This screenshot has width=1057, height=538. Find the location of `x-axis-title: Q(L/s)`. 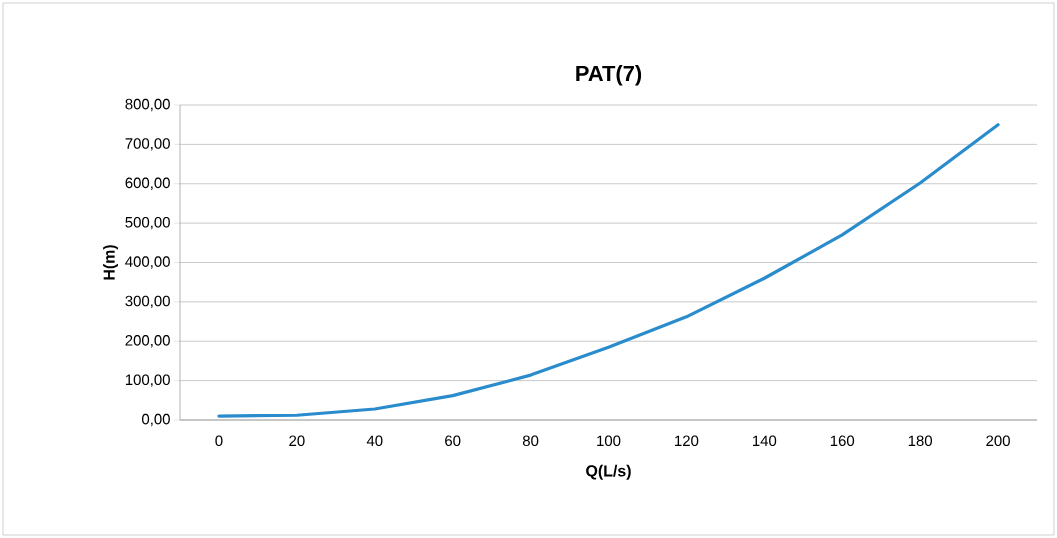

x-axis-title: Q(L/s) is located at coordinates (608, 472).